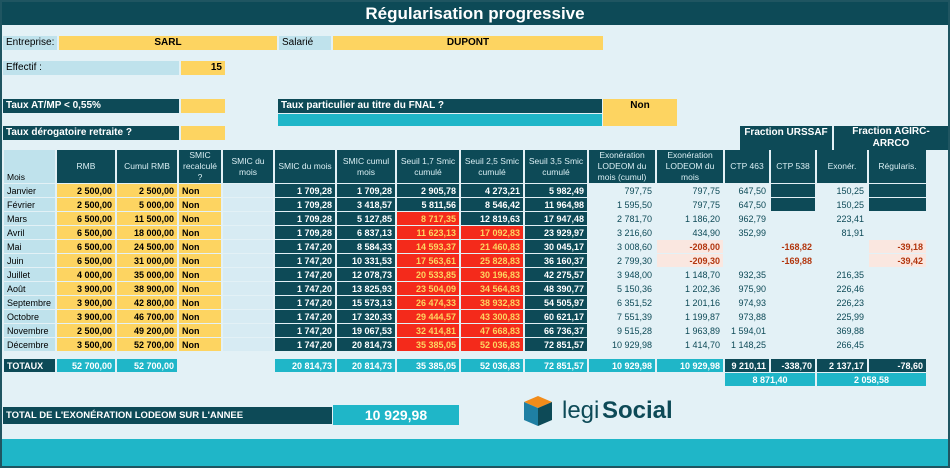  What do you see at coordinates (203, 68) in the screenshot?
I see `effectif-field: 15` at bounding box center [203, 68].